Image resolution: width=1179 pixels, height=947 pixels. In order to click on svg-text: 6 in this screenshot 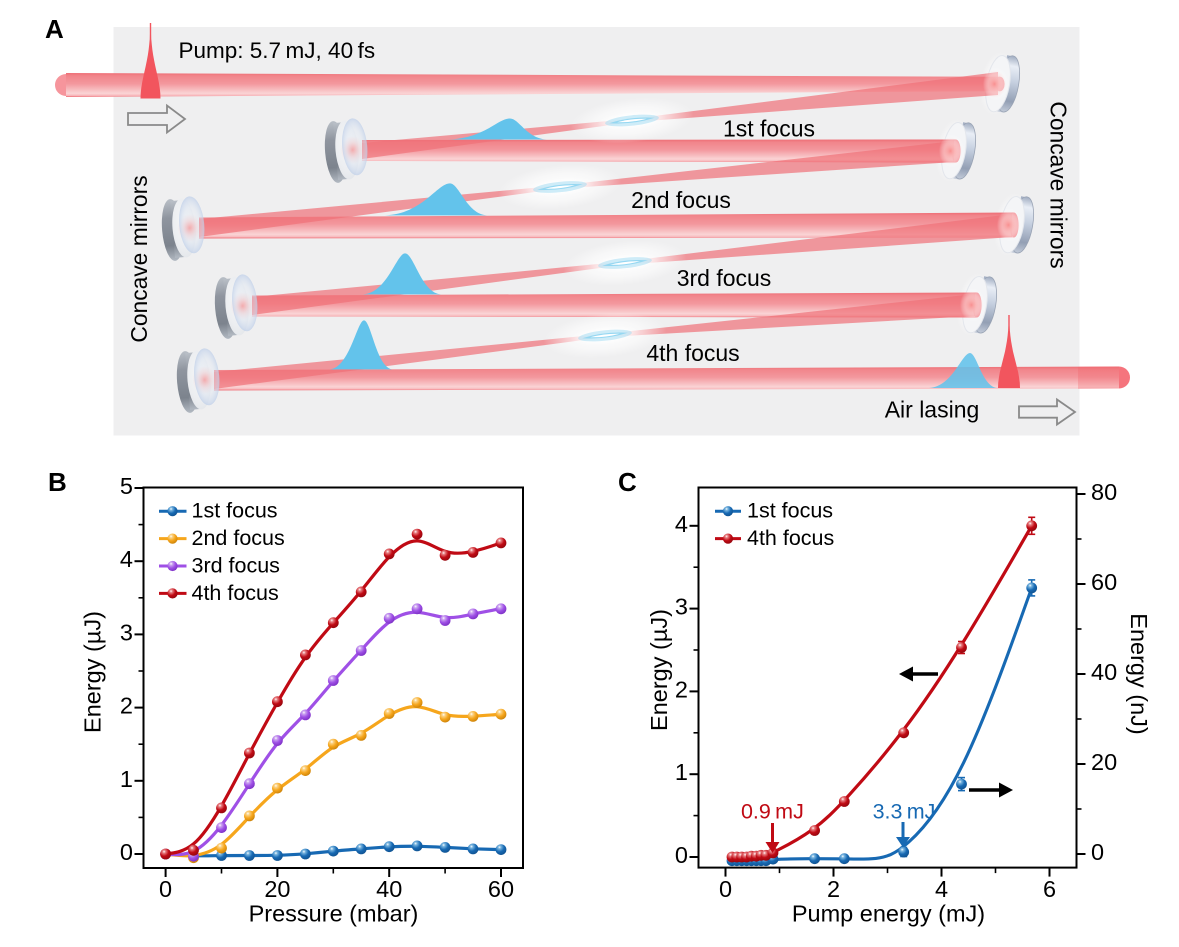, I will do `click(1049, 889)`.